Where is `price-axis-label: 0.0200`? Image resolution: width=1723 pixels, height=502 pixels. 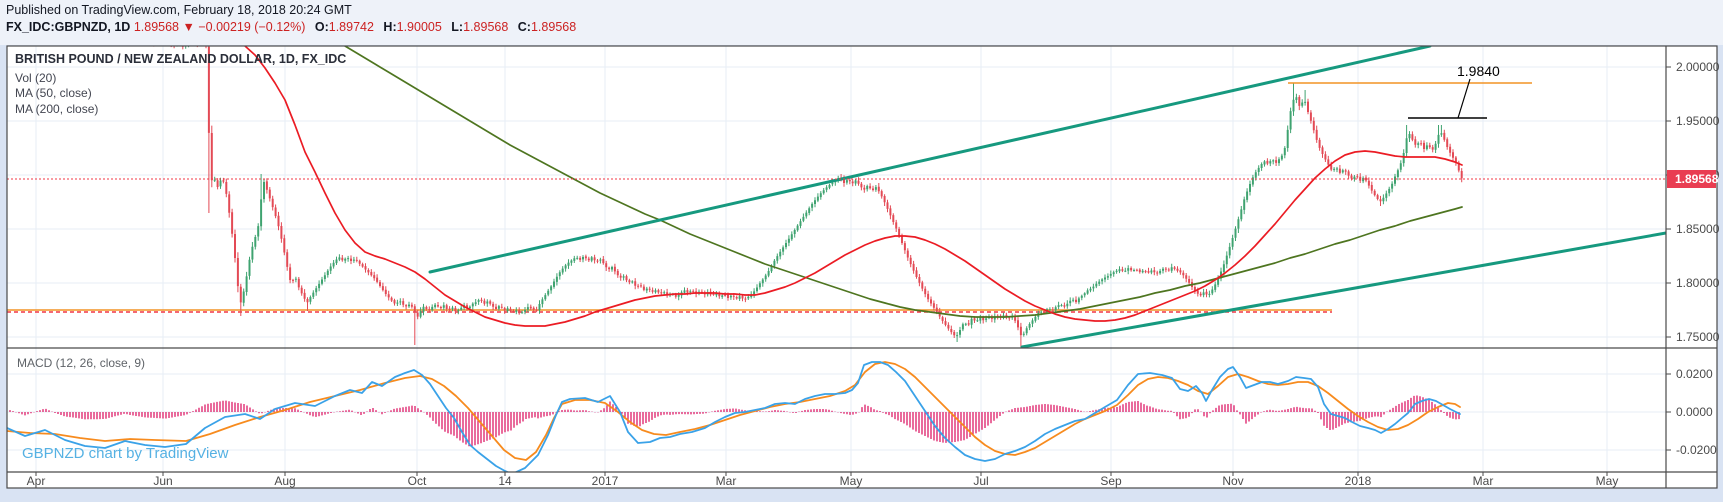
price-axis-label: 0.0200 is located at coordinates (1694, 374).